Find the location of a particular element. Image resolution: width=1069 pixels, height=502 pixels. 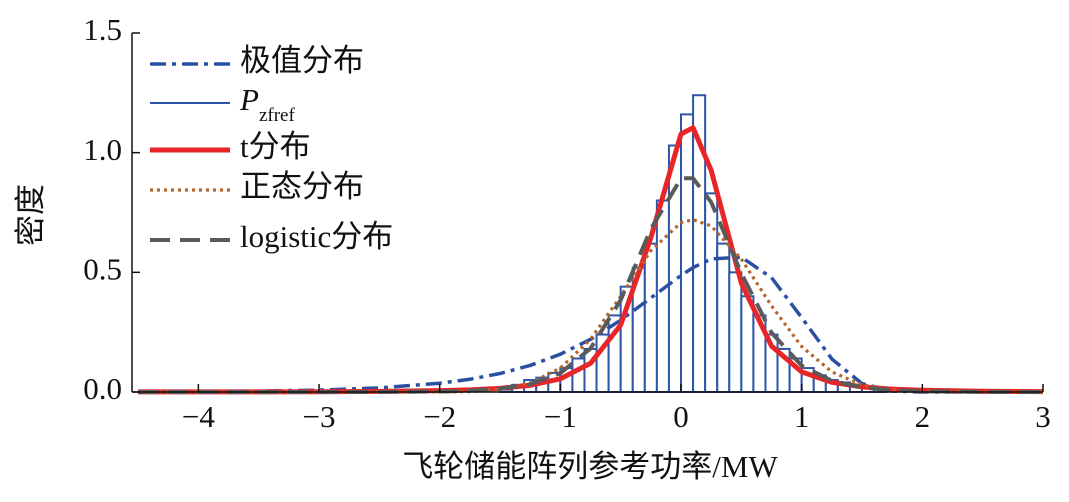

x-axis-label: 飞轮储能阵列参考功率/MW is located at coordinates (590, 466).